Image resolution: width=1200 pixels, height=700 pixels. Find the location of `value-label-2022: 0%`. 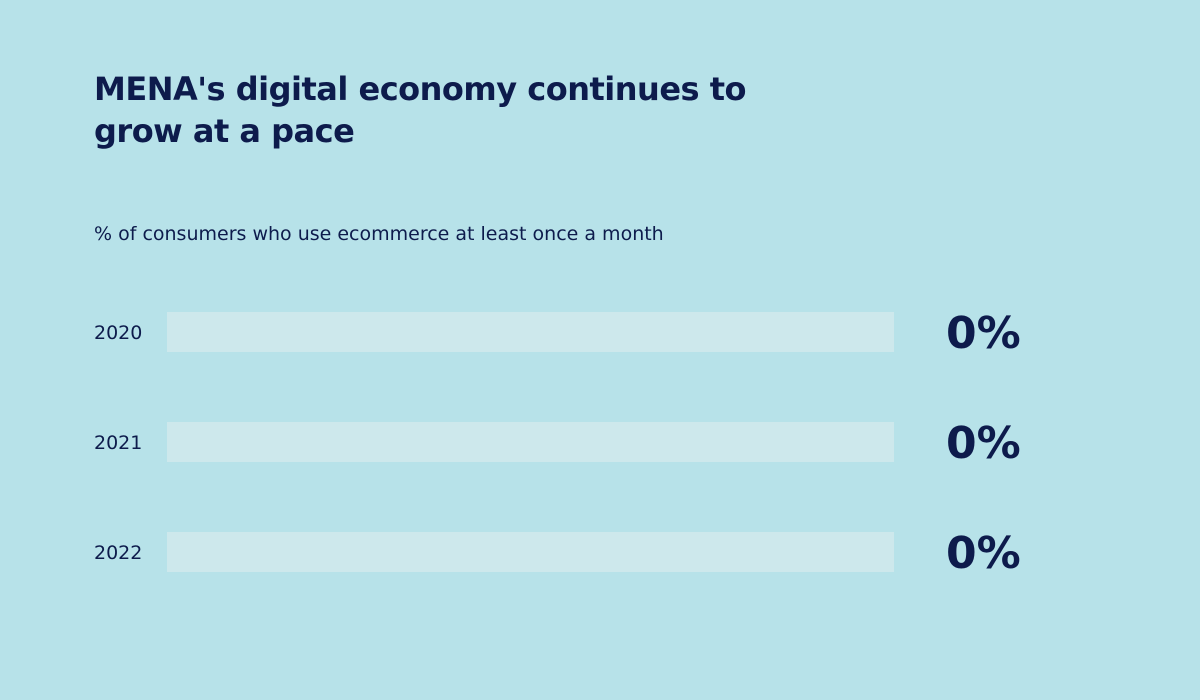

value-label-2022: 0% is located at coordinates (983, 553).